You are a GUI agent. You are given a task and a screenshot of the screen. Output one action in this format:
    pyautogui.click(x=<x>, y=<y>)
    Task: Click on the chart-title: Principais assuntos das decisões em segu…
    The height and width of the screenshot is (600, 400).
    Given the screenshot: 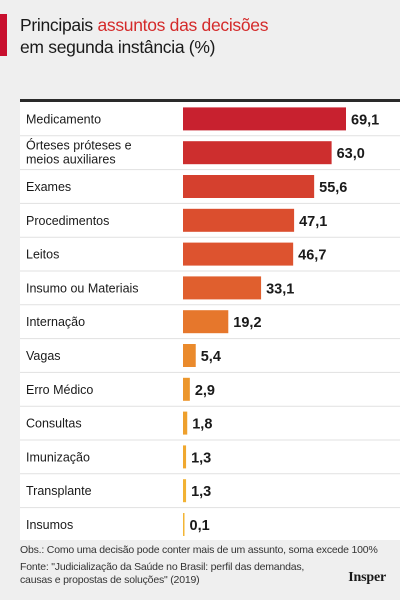 What is the action you would take?
    pyautogui.click(x=144, y=36)
    